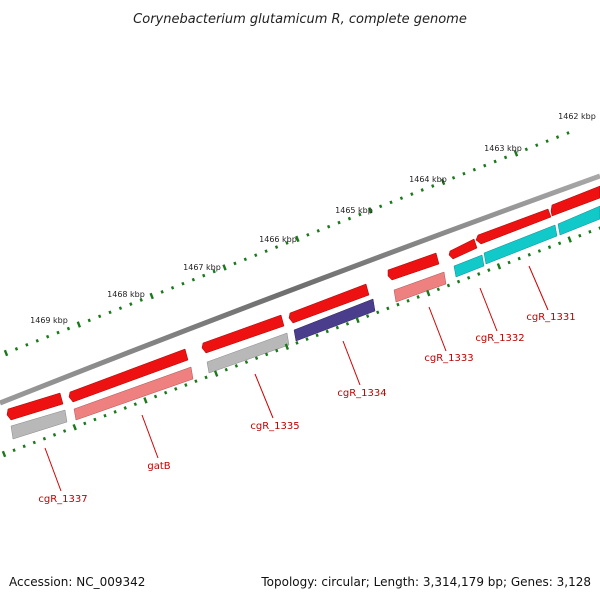  Describe the element at coordinates (448, 358) in the screenshot. I see `gene-label: cgR_1333` at that location.